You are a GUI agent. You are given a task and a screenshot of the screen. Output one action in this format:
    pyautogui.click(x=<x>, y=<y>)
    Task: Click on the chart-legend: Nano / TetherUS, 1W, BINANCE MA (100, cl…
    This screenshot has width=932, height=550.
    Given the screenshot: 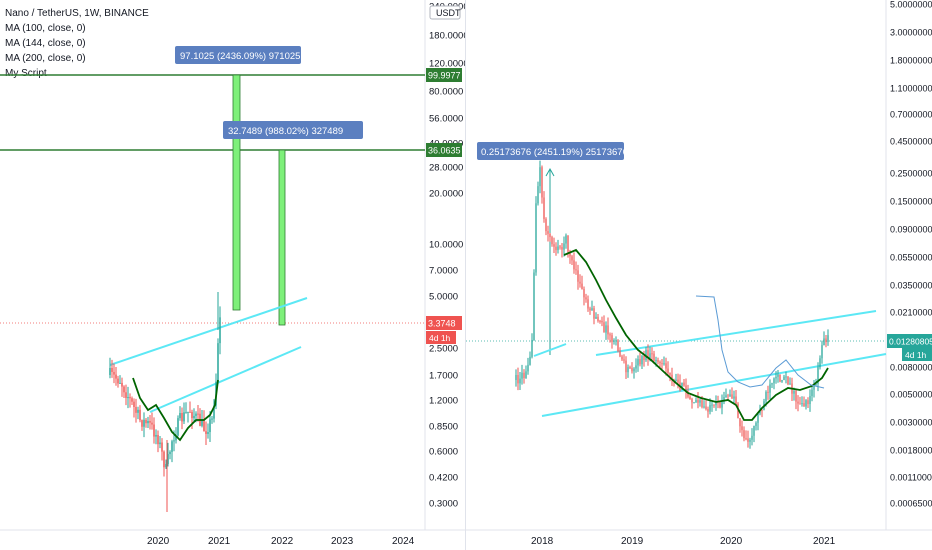 What is the action you would take?
    pyautogui.click(x=77, y=43)
    